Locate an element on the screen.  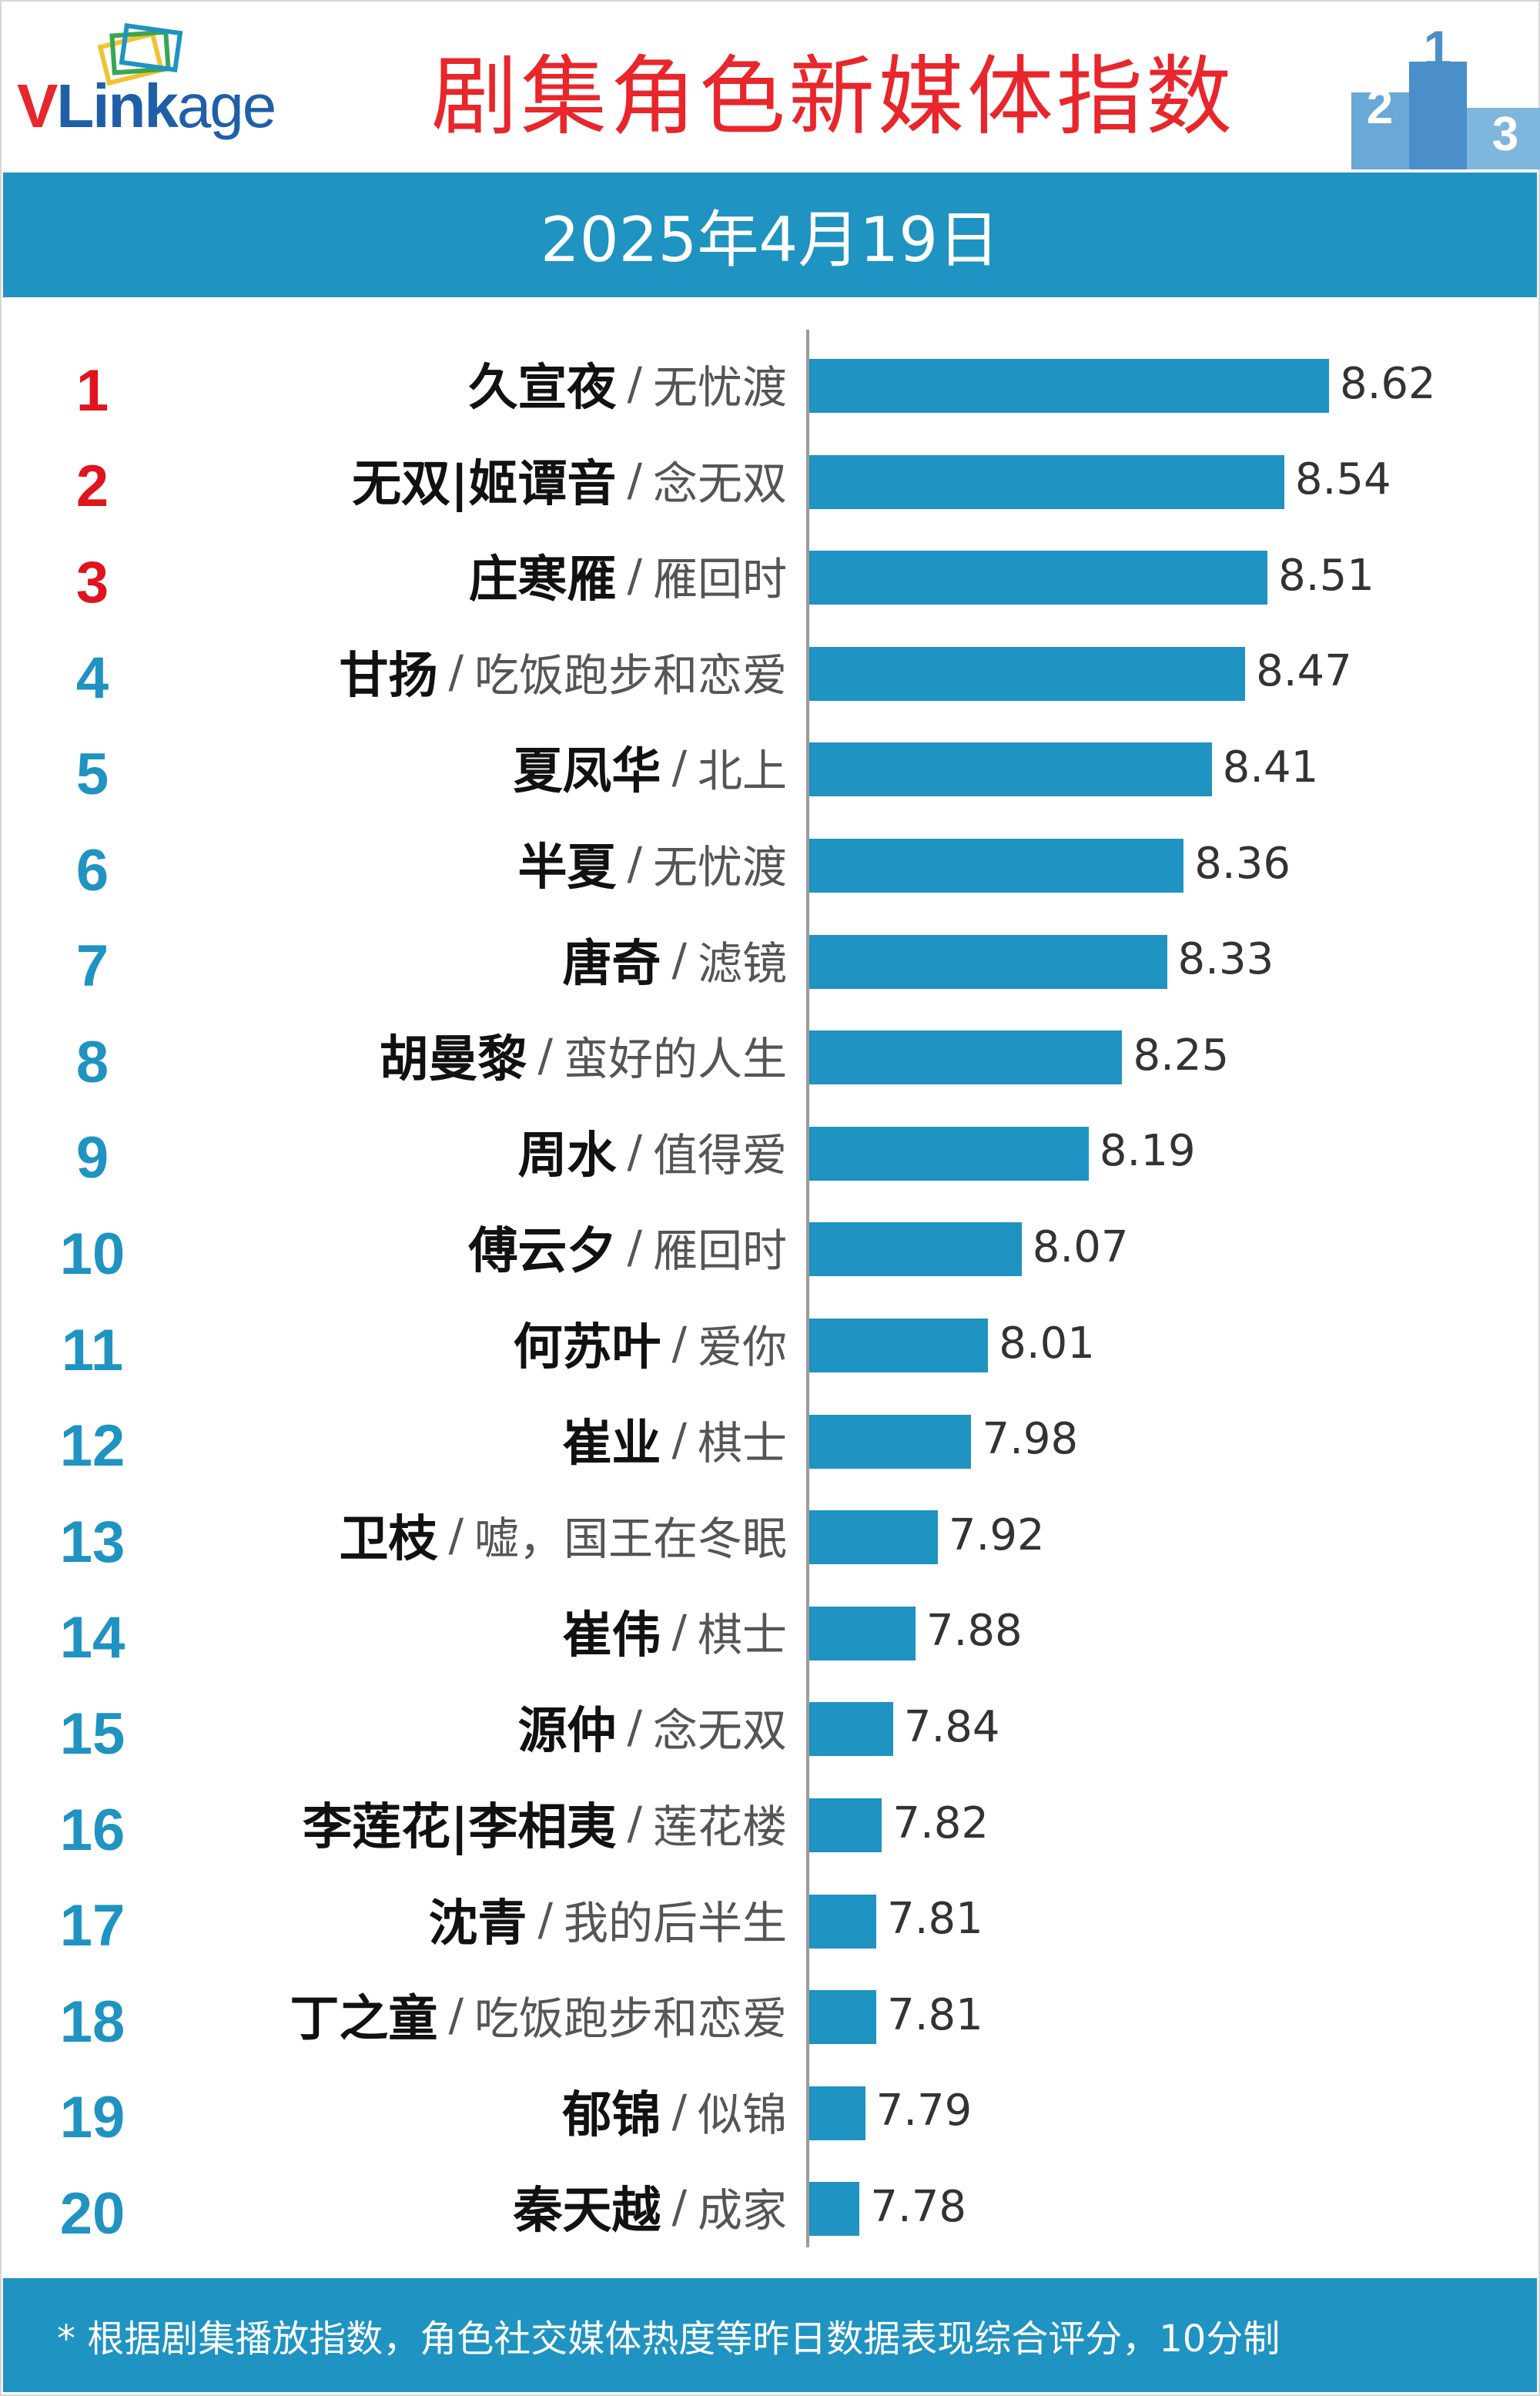
character-name: 傅云夕 is located at coordinates (542, 1252).